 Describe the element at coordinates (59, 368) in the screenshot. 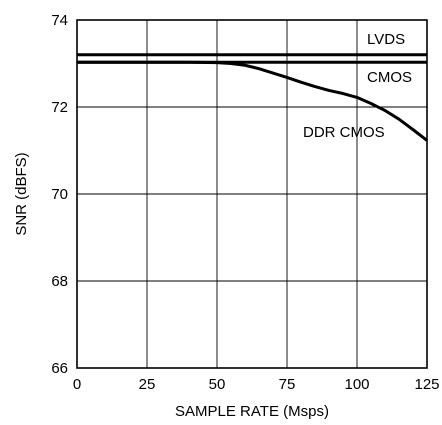

I see `y-tick-label: 66` at that location.